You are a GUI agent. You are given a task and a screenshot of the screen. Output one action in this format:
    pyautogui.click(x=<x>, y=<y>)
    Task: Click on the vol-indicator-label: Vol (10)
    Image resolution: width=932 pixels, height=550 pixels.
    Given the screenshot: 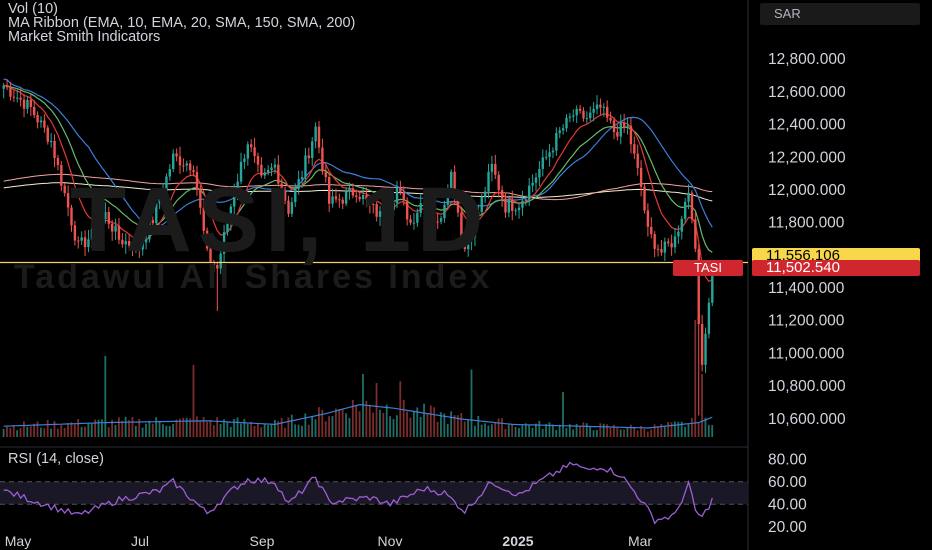 What is the action you would take?
    pyautogui.click(x=33, y=9)
    